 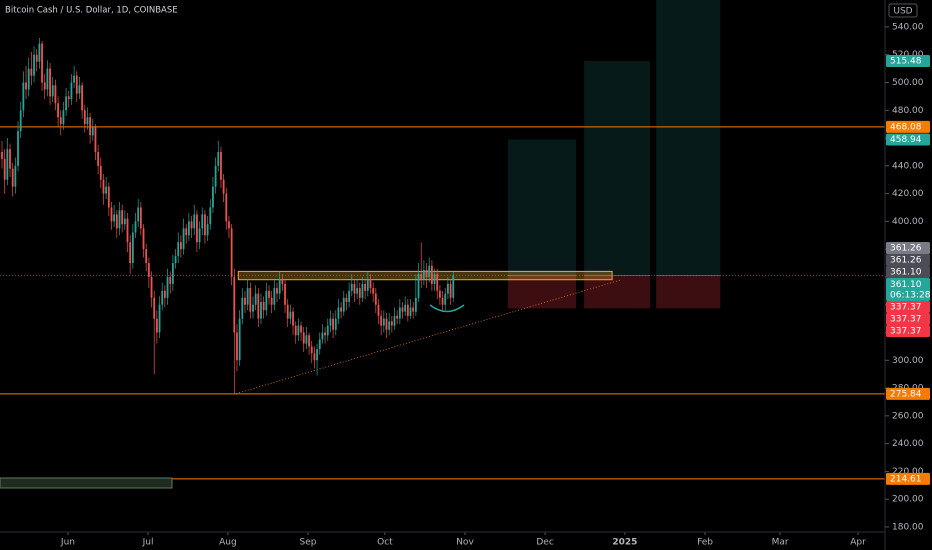 What do you see at coordinates (858, 543) in the screenshot?
I see `x-tick-label: Apr` at bounding box center [858, 543].